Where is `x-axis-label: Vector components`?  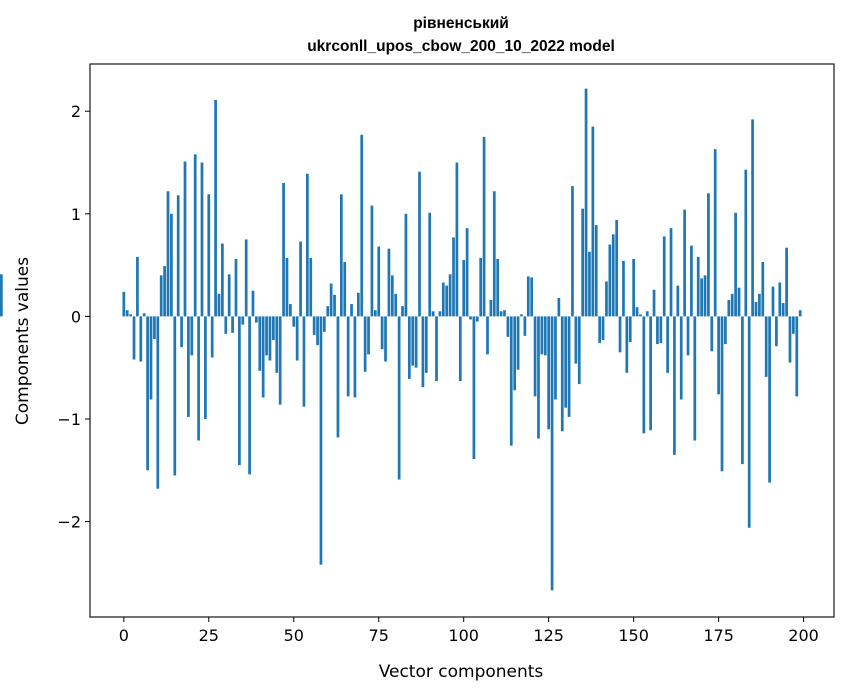 x-axis-label: Vector components is located at coordinates (461, 672).